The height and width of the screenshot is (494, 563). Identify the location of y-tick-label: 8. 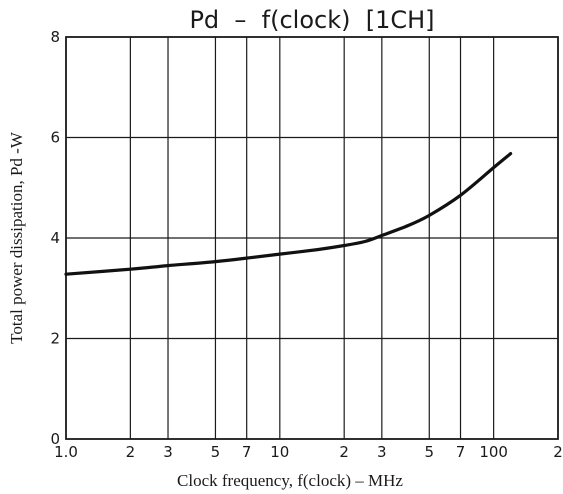
(55, 37).